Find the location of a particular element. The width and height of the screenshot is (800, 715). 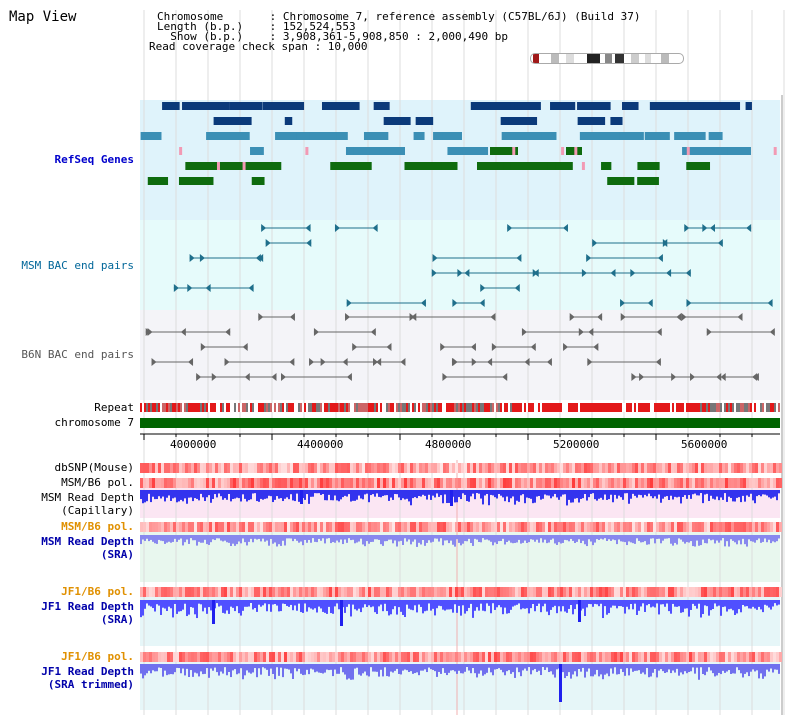

gene-block is located at coordinates (340, 106).